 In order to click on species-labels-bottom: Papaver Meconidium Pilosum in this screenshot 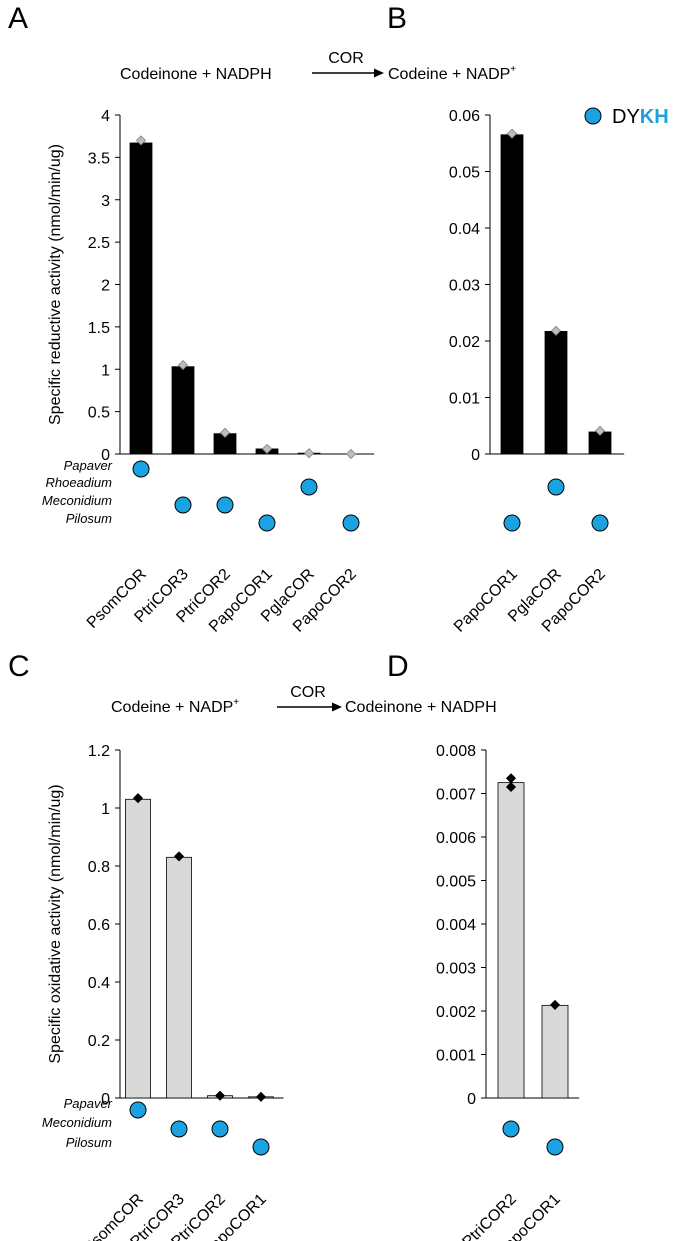, I will do `click(77, 1123)`.